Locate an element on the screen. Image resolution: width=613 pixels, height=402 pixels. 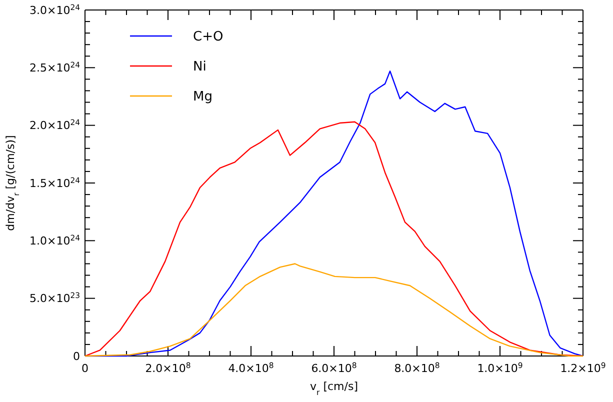
y-tick-label: 0 is located at coordinates (76, 356).